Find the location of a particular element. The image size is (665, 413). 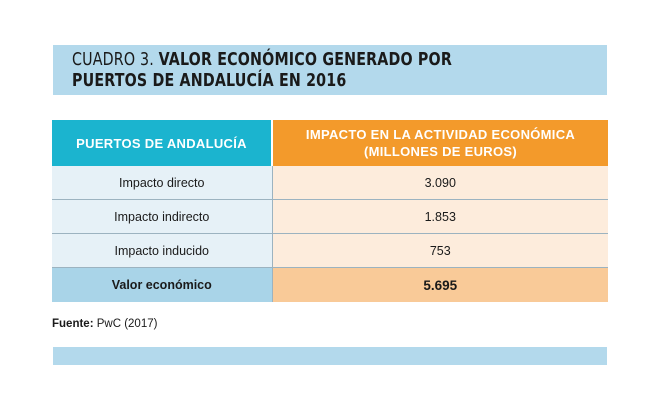

title-line-2: PUERTOS DE ANDALUCÍA EN 2016 is located at coordinates (209, 80).